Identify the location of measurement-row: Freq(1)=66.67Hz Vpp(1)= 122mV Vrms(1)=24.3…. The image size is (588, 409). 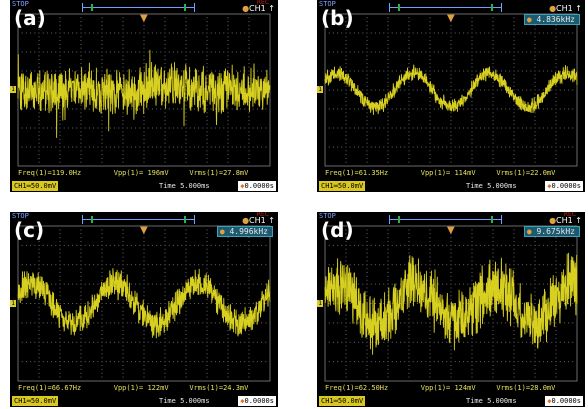
(144, 389).